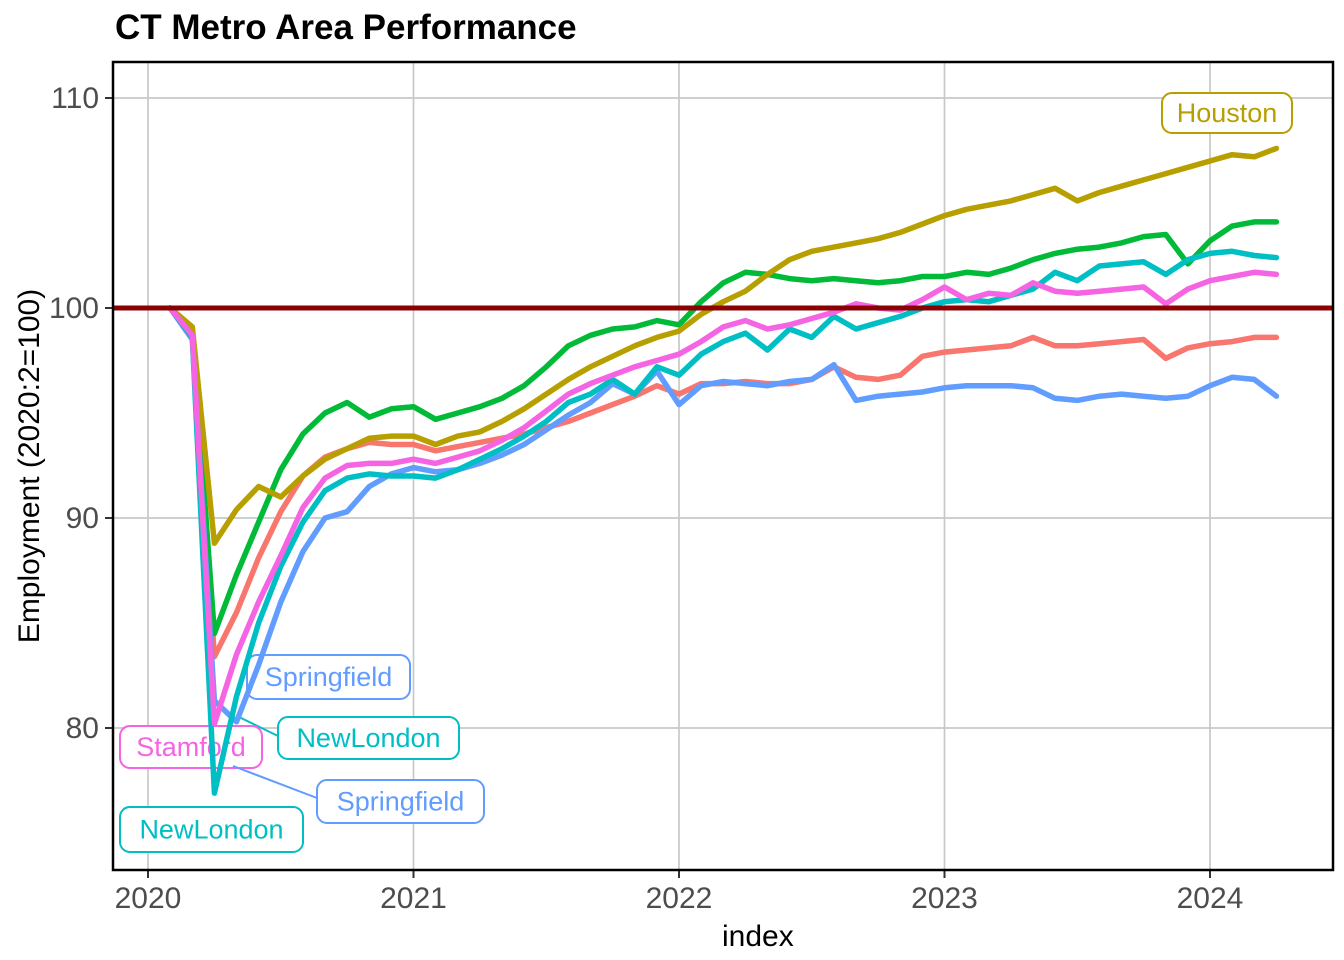 This screenshot has width=1344, height=960. I want to click on label-text-houston: Houston, so click(1227, 113).